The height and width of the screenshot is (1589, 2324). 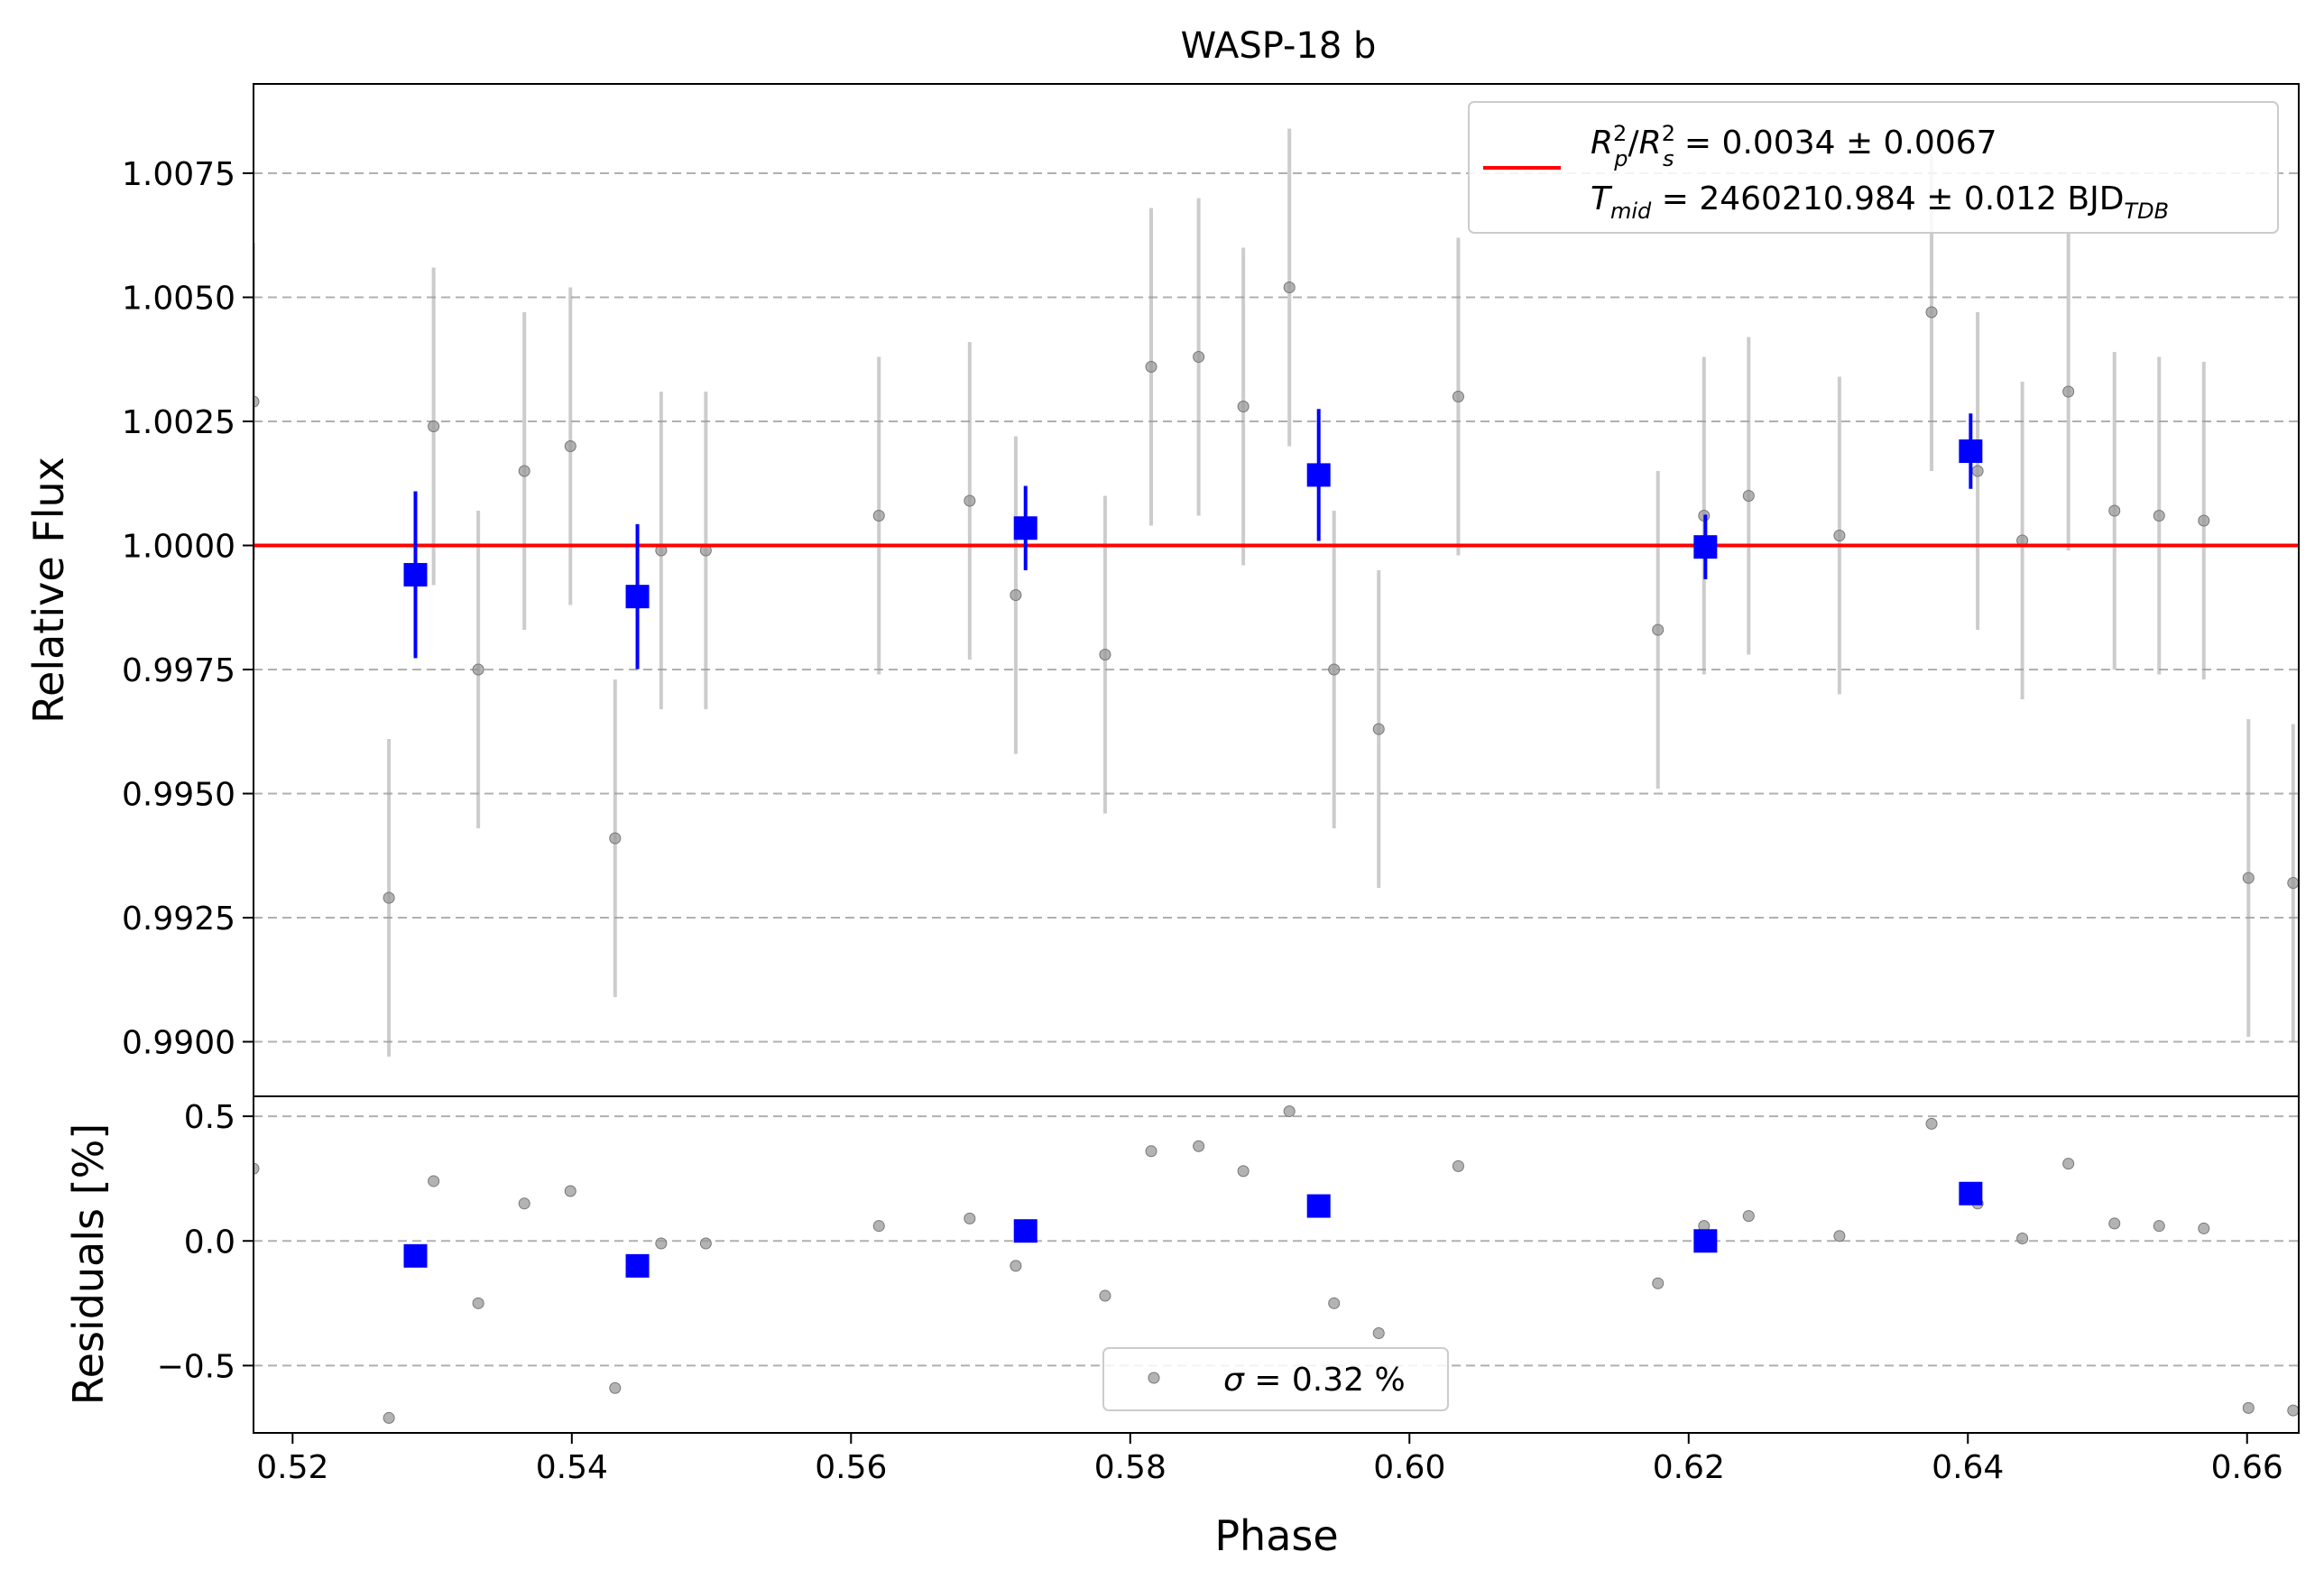 I want to click on x-tick-label: 0.56, so click(x=851, y=1467).